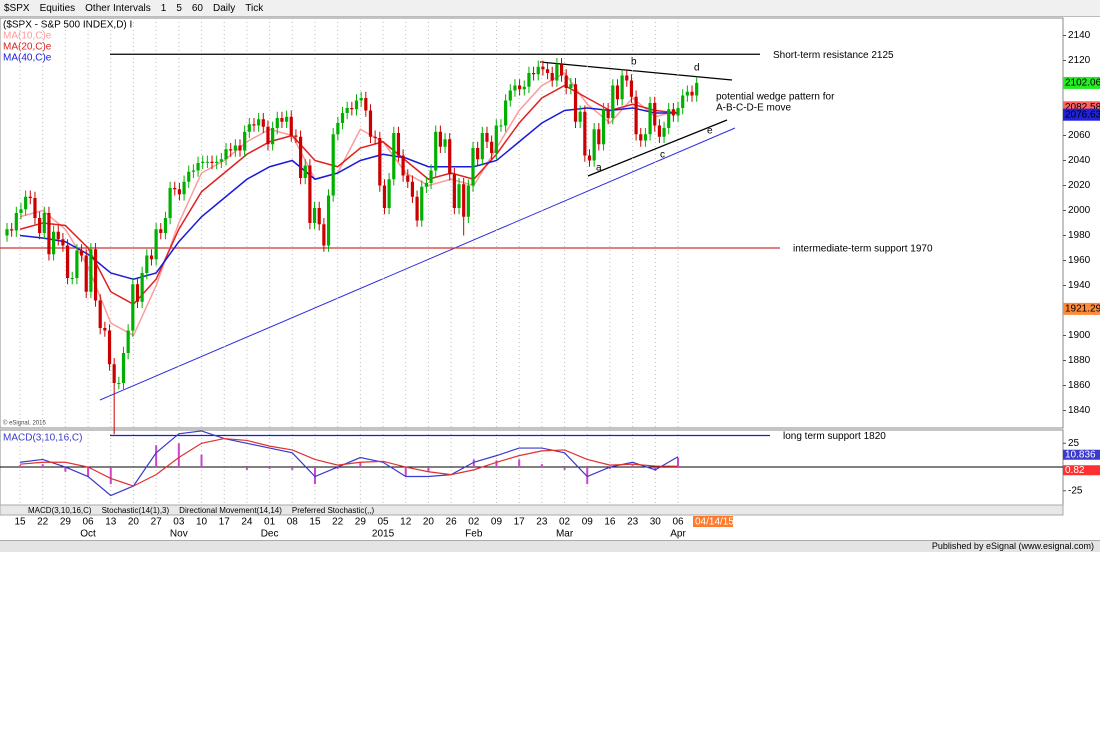 This screenshot has height=742, width=1100. What do you see at coordinates (634, 62) in the screenshot?
I see `wedge-label: b` at bounding box center [634, 62].